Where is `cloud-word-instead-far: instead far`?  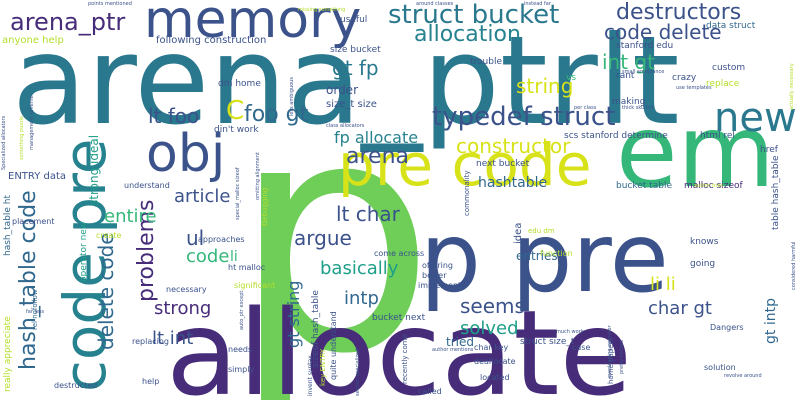 cloud-word-instead-far: instead far is located at coordinates (537, 4).